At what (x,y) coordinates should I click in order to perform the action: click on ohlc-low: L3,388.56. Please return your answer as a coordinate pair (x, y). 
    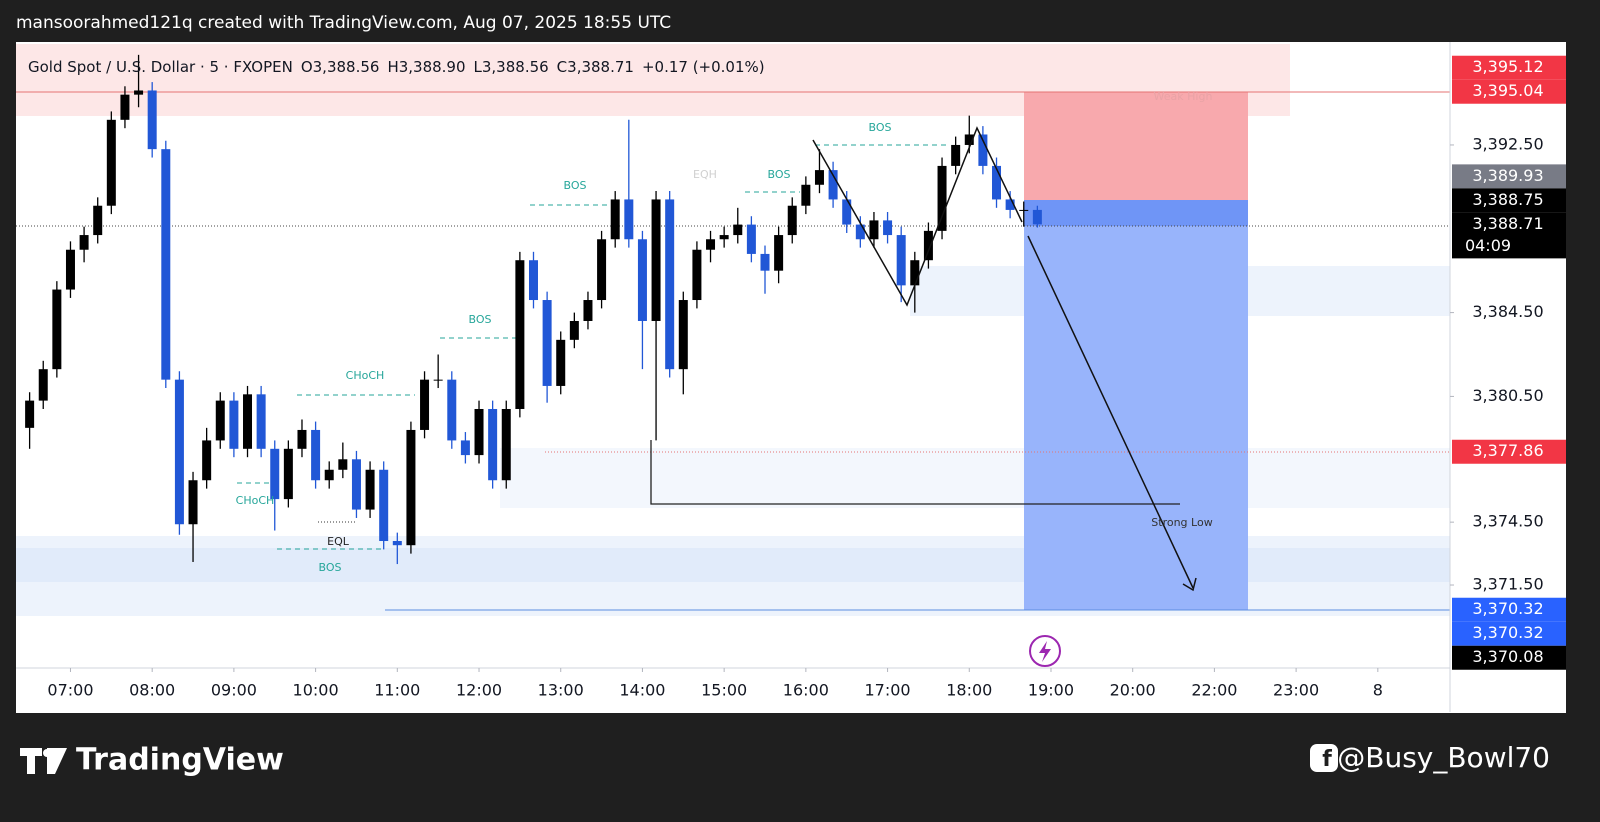
    Looking at the image, I should click on (511, 67).